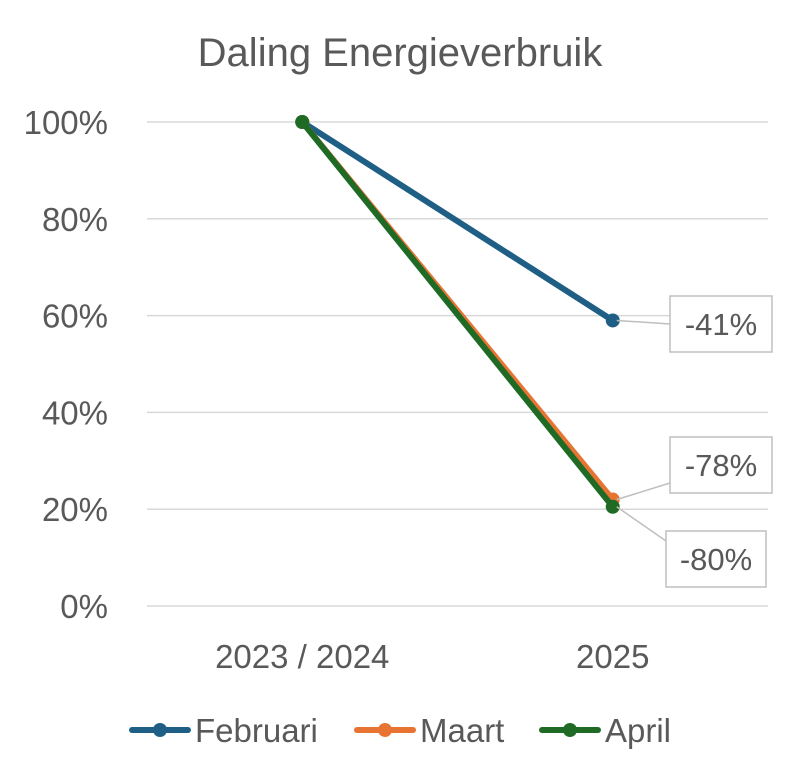 The width and height of the screenshot is (800, 781). I want to click on y-tick-label: 100%, so click(66, 122).